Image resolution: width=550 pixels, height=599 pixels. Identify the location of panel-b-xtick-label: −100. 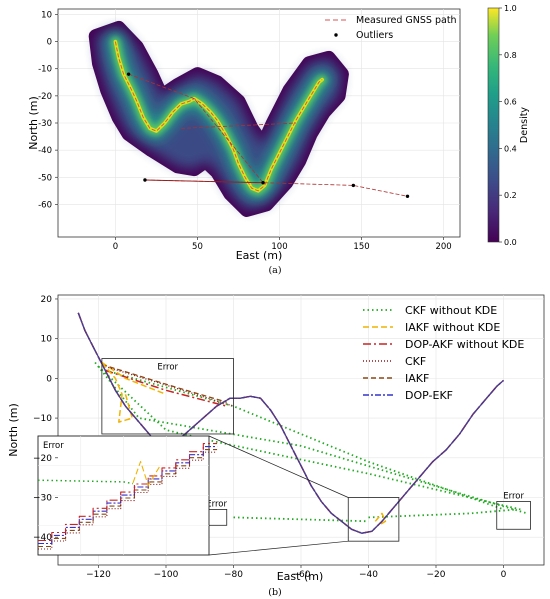
(166, 575).